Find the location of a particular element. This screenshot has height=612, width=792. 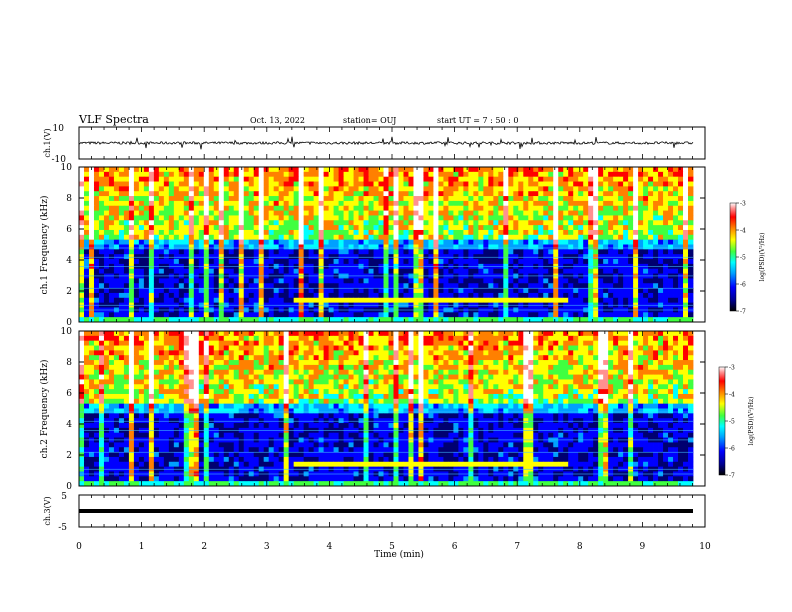

xtick-label: 3 is located at coordinates (267, 547).